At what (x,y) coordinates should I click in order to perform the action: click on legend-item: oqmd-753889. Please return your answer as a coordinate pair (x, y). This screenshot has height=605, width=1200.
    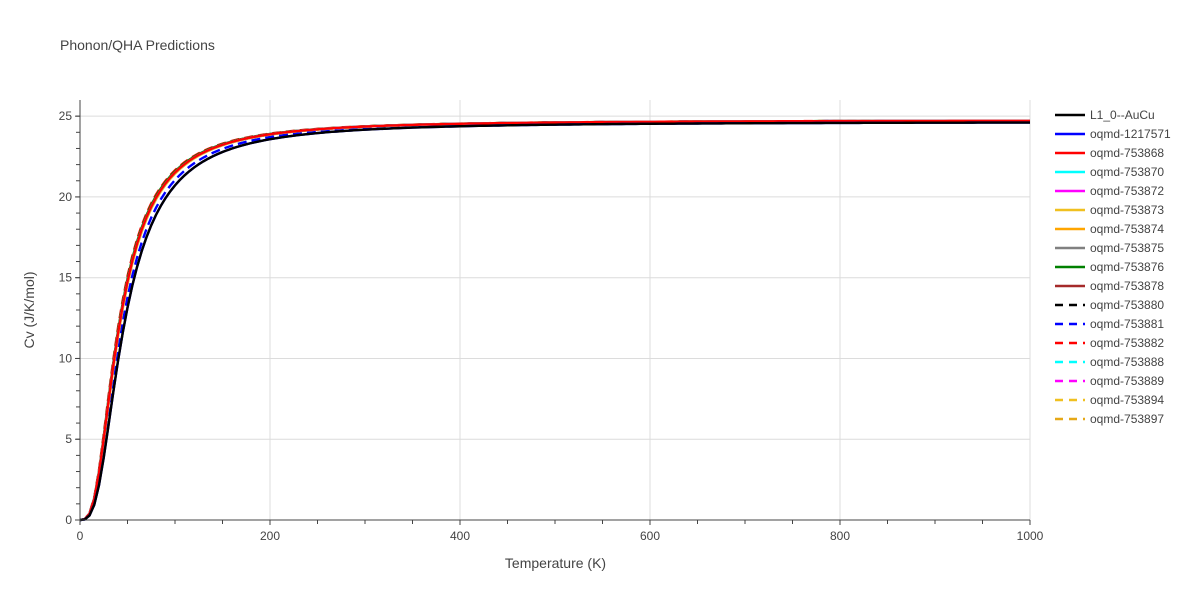
    Looking at the image, I should click on (1109, 381).